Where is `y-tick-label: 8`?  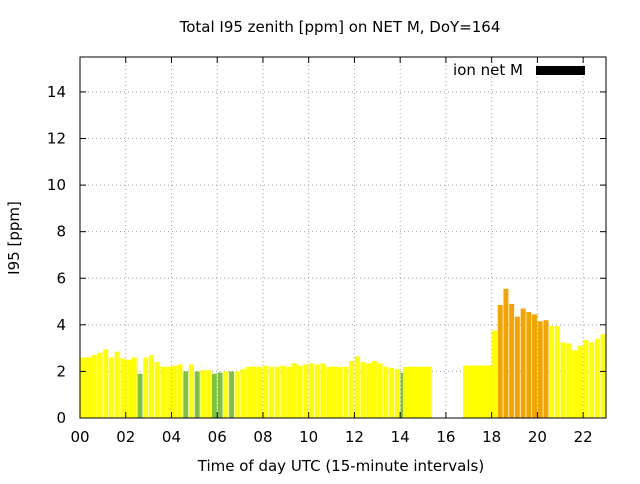 y-tick-label: 8 is located at coordinates (61, 232).